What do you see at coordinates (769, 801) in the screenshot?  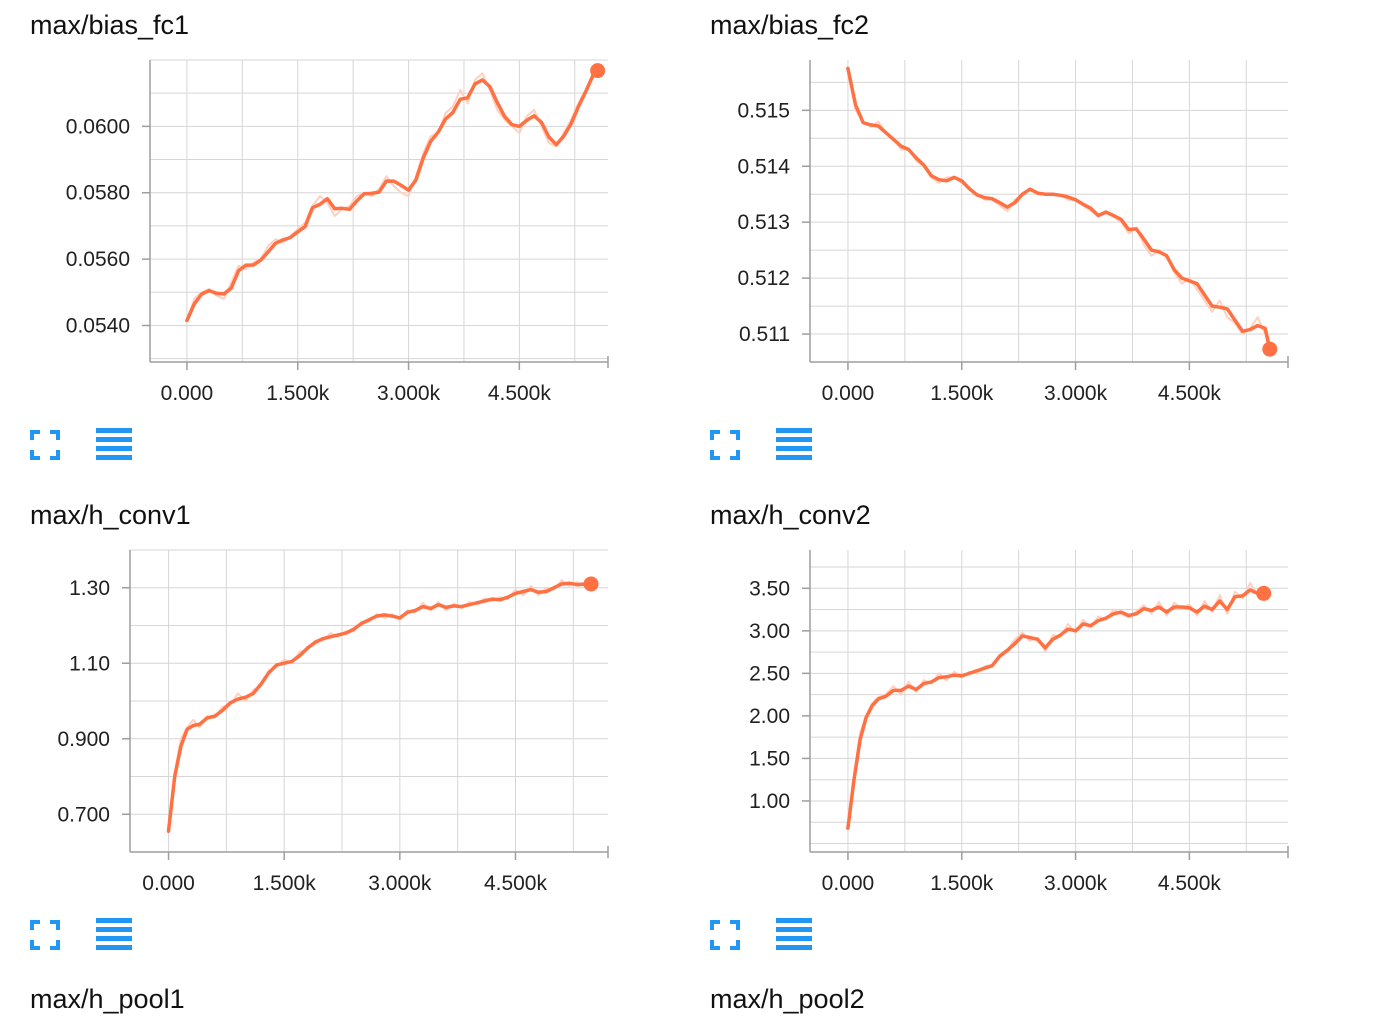 I see `y-tick-label: 1.00` at bounding box center [769, 801].